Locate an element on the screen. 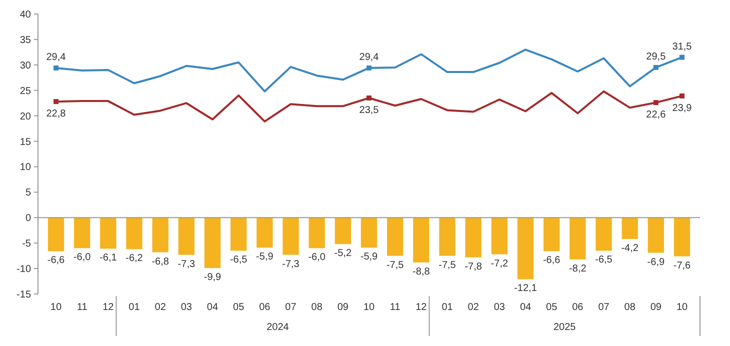  data-label: -7,6 is located at coordinates (682, 266).